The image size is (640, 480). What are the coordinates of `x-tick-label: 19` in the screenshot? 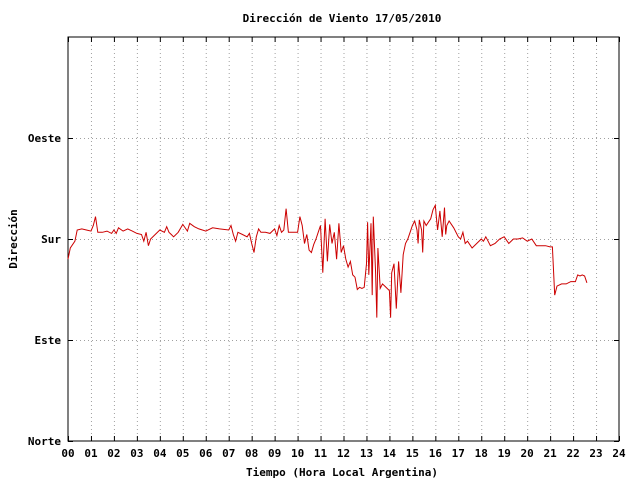 It's located at (504, 453).